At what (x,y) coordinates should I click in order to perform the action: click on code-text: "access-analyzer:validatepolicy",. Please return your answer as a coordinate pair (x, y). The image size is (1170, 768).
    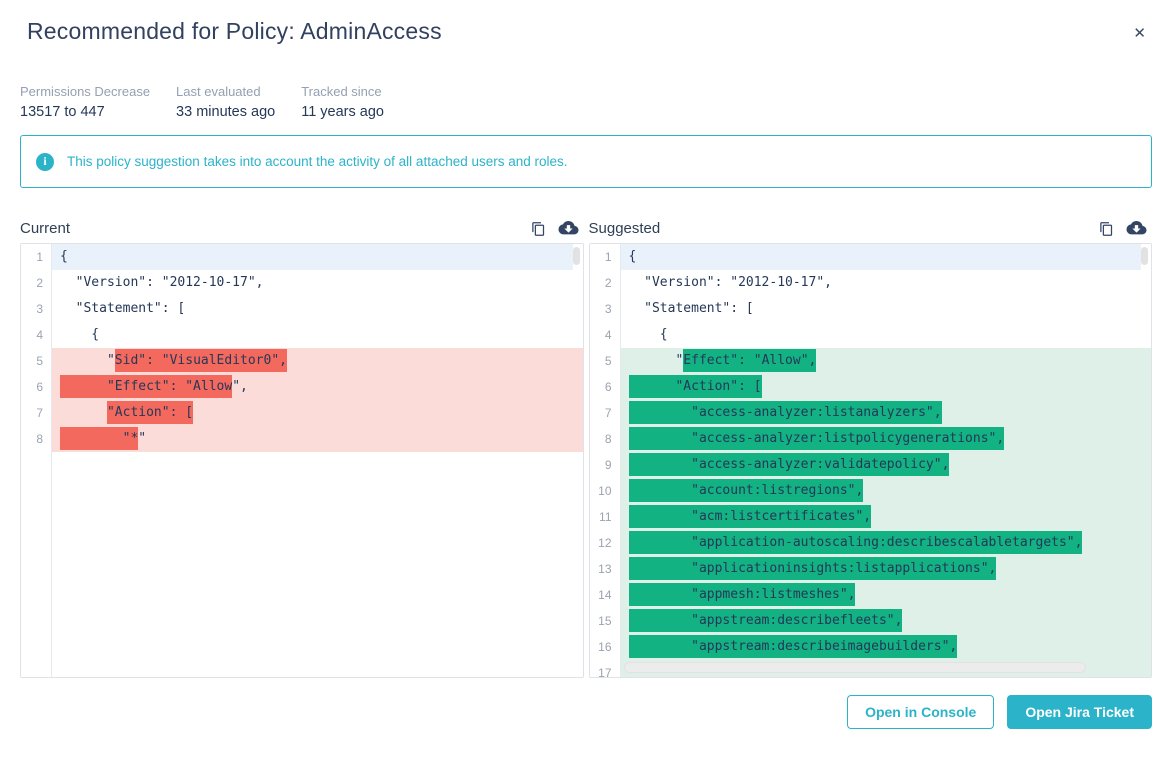
    Looking at the image, I should click on (885, 465).